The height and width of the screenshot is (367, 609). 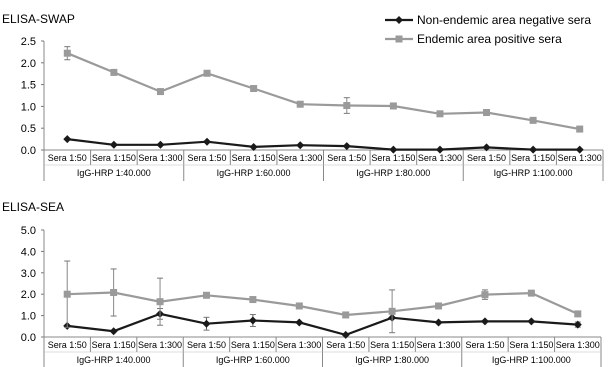 What do you see at coordinates (38, 19) in the screenshot?
I see `chart-title: ELISA-SWAP` at bounding box center [38, 19].